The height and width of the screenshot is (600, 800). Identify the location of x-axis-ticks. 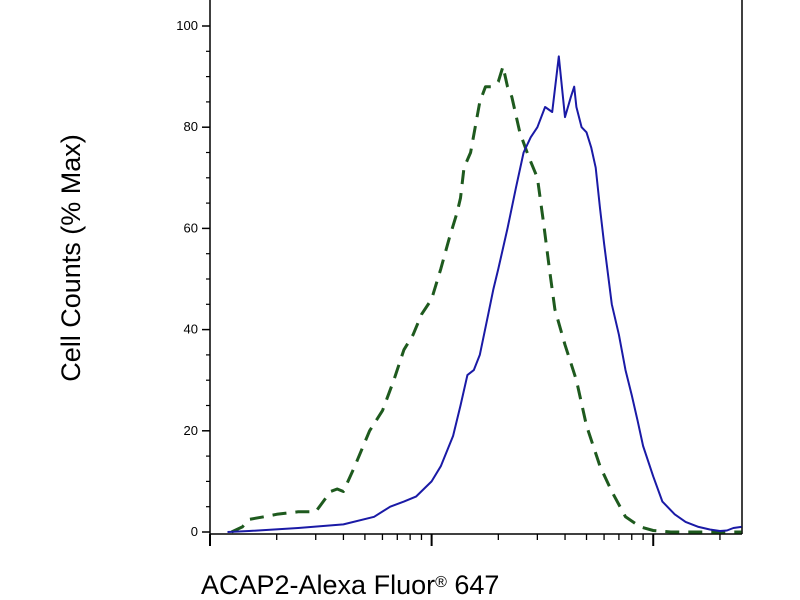
(465, 540).